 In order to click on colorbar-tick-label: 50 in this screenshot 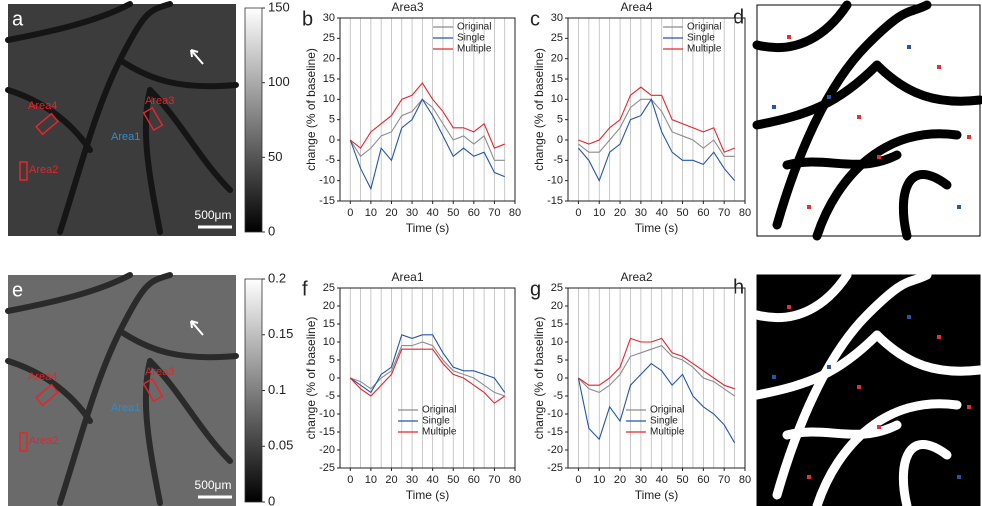, I will do `click(275, 156)`.